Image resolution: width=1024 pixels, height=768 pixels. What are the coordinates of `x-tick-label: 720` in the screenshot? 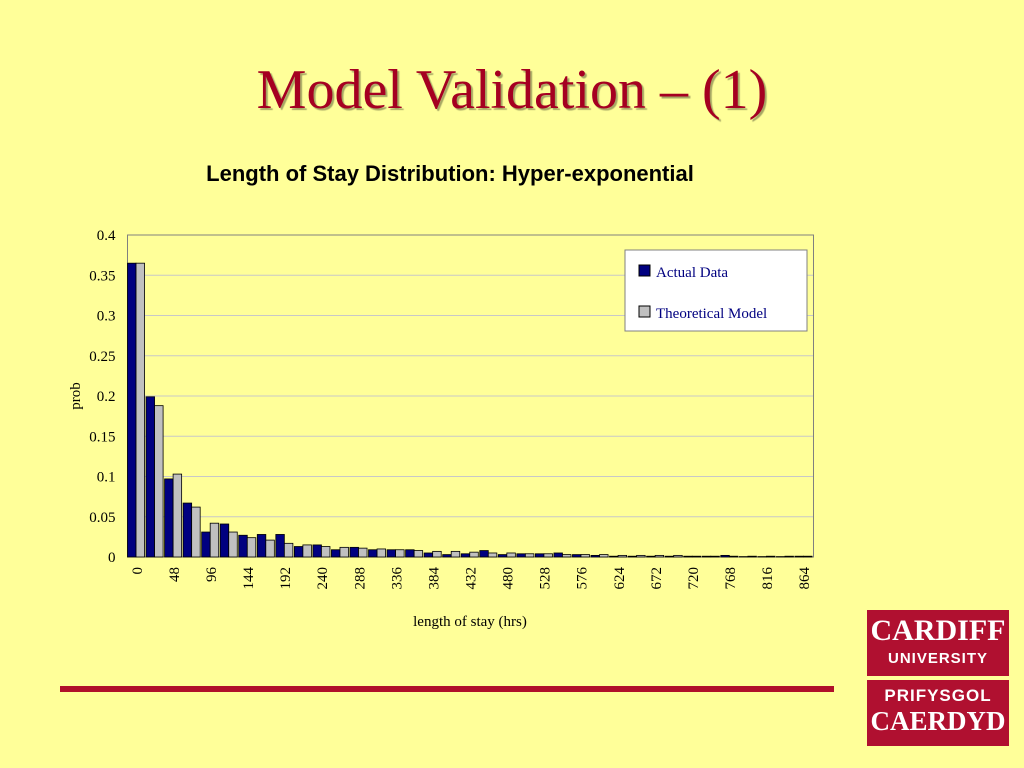 It's located at (694, 578).